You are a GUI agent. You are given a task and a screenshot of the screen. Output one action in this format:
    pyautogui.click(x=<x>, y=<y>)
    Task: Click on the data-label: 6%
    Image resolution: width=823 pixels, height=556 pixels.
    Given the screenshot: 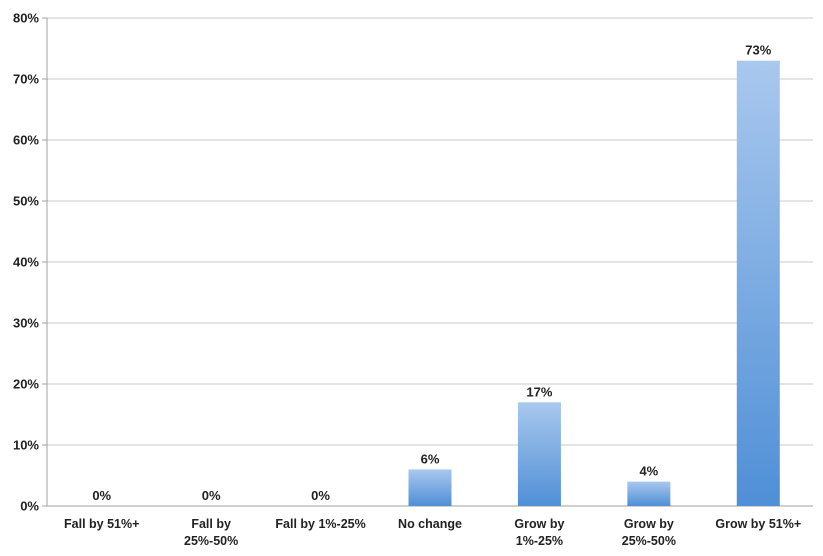 What is the action you would take?
    pyautogui.click(x=430, y=458)
    